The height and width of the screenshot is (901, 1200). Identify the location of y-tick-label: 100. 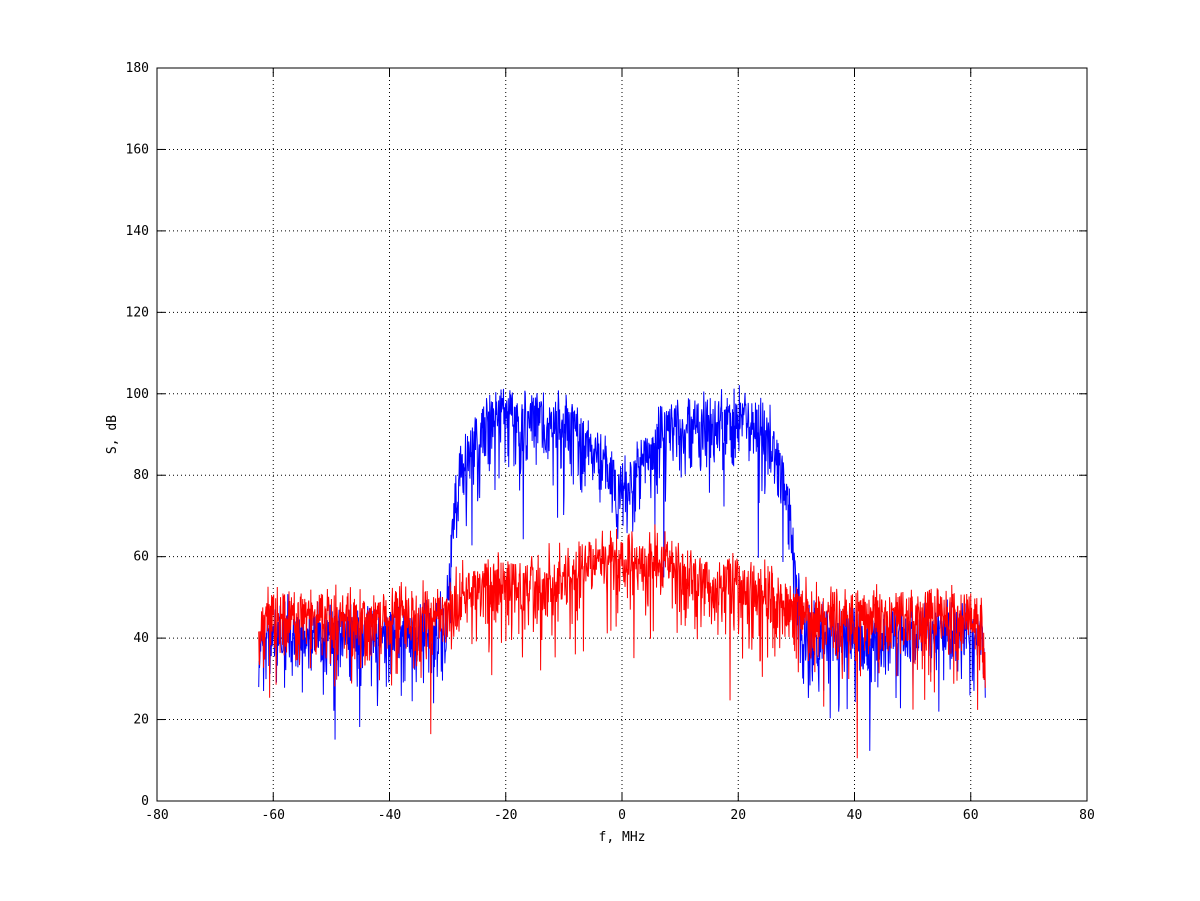
(137, 394).